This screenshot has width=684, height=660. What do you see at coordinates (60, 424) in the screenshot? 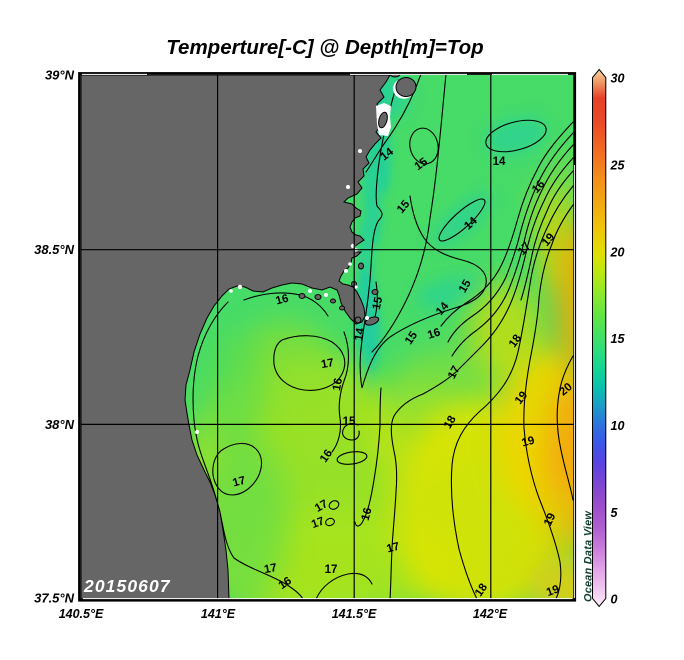
I see `svg-text: 38°N` at bounding box center [60, 424].